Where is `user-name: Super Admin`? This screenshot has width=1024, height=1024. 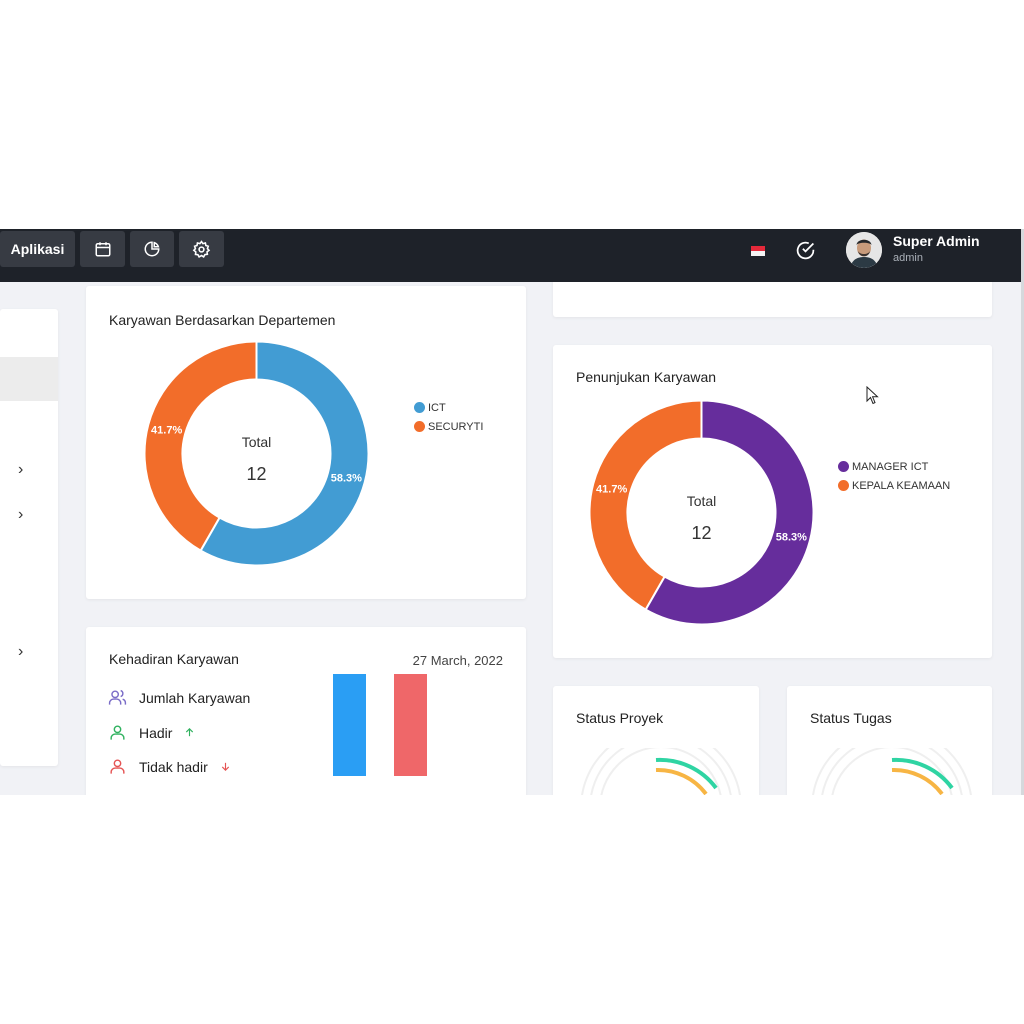 user-name: Super Admin is located at coordinates (936, 241).